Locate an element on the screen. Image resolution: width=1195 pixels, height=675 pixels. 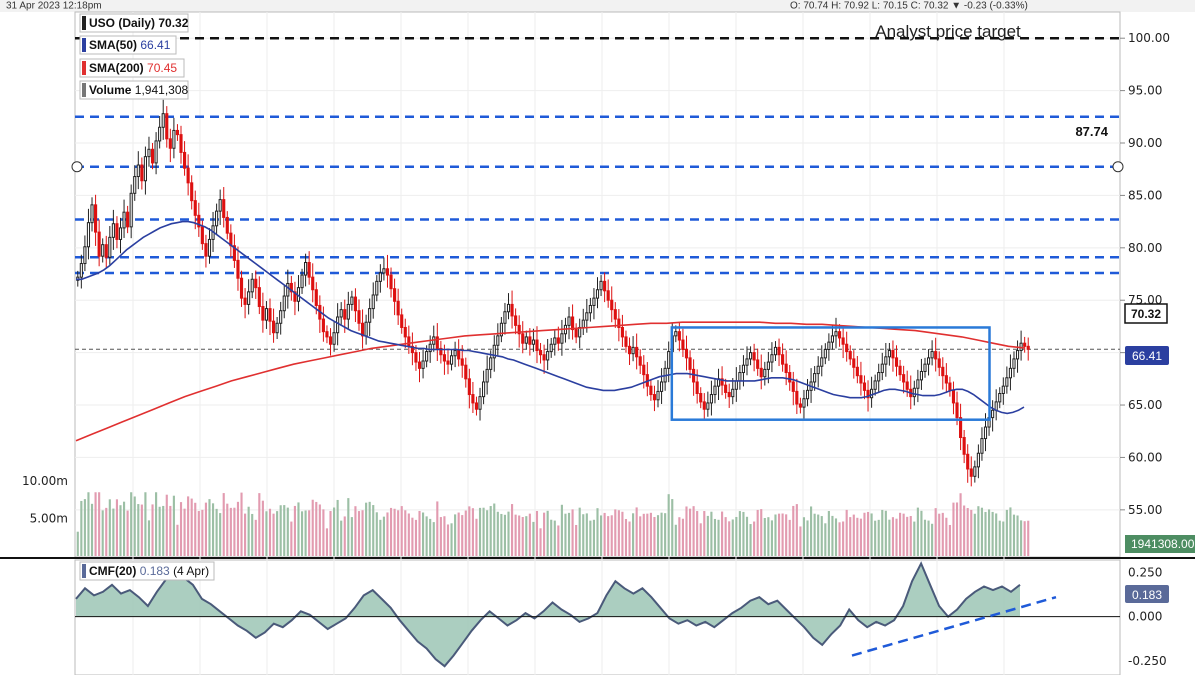
legend-sma200-label: SMA(200) is located at coordinates (116, 68).